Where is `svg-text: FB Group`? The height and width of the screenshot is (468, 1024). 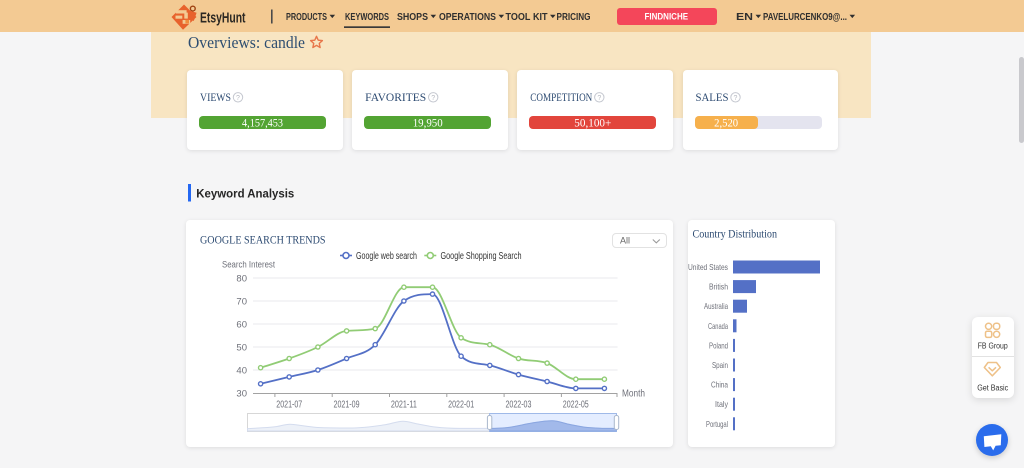
svg-text: FB Group is located at coordinates (993, 346).